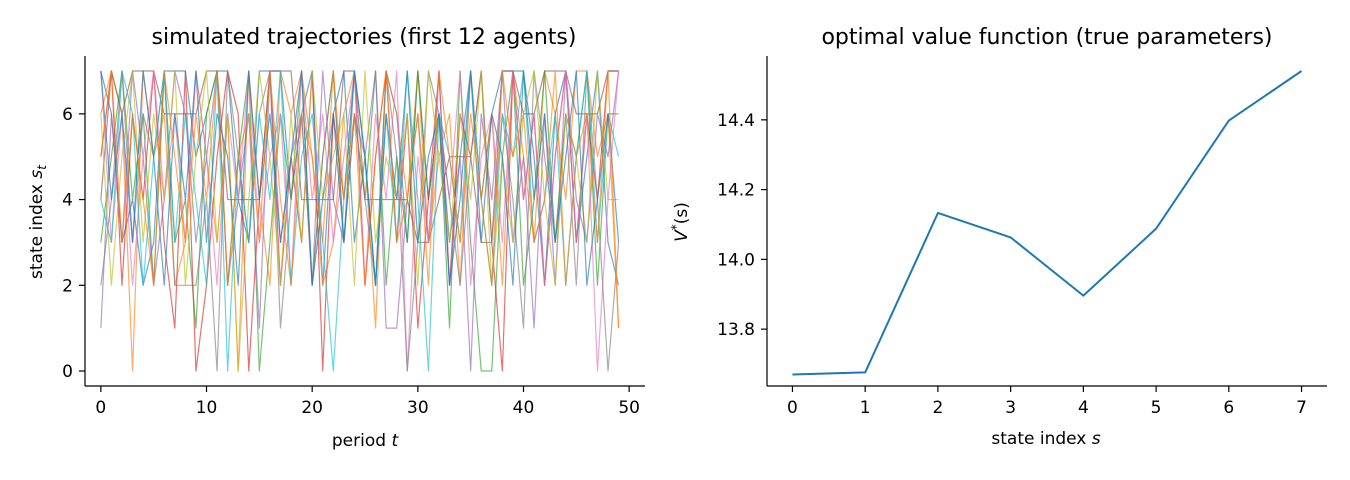  What do you see at coordinates (359, 441) in the screenshot?
I see `x-axis-label-text: period` at bounding box center [359, 441].